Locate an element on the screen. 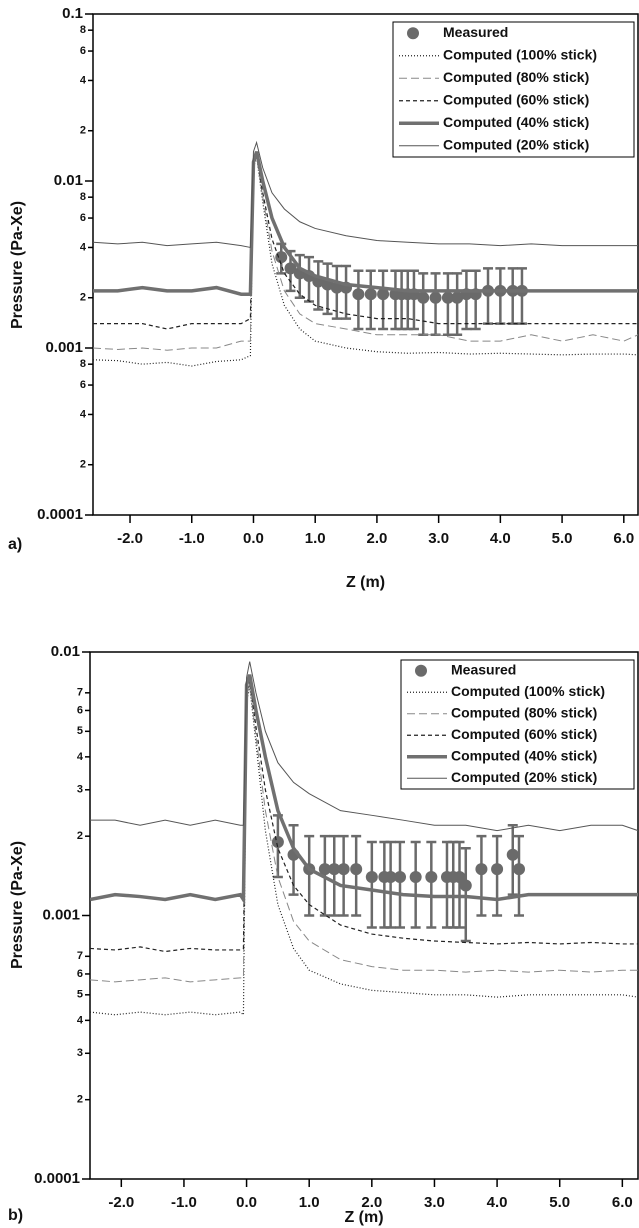  panel-label: a) is located at coordinates (15, 544).